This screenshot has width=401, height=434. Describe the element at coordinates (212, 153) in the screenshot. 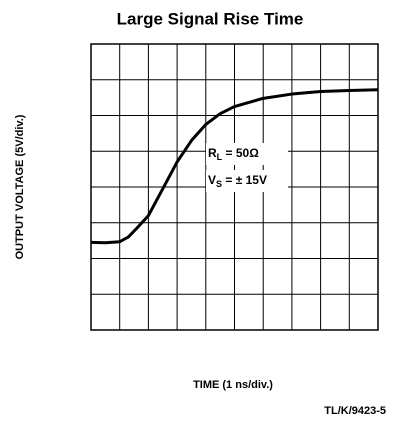

I see `annotation-main: R` at that location.